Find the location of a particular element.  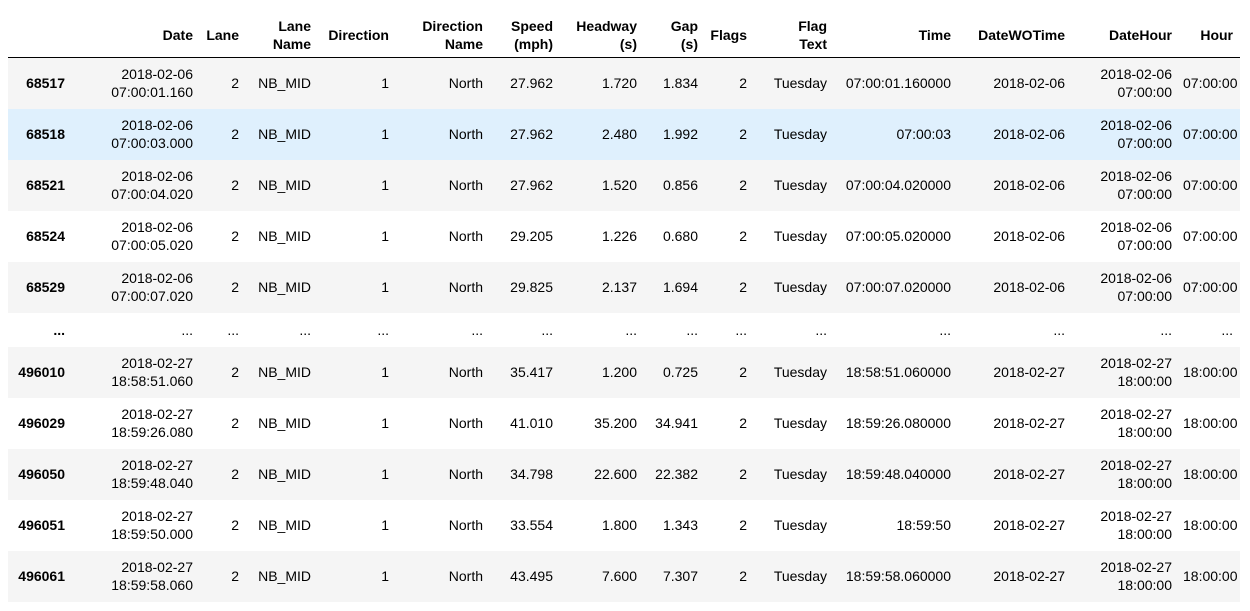

header-datehour: DateHour is located at coordinates (1125, 35).